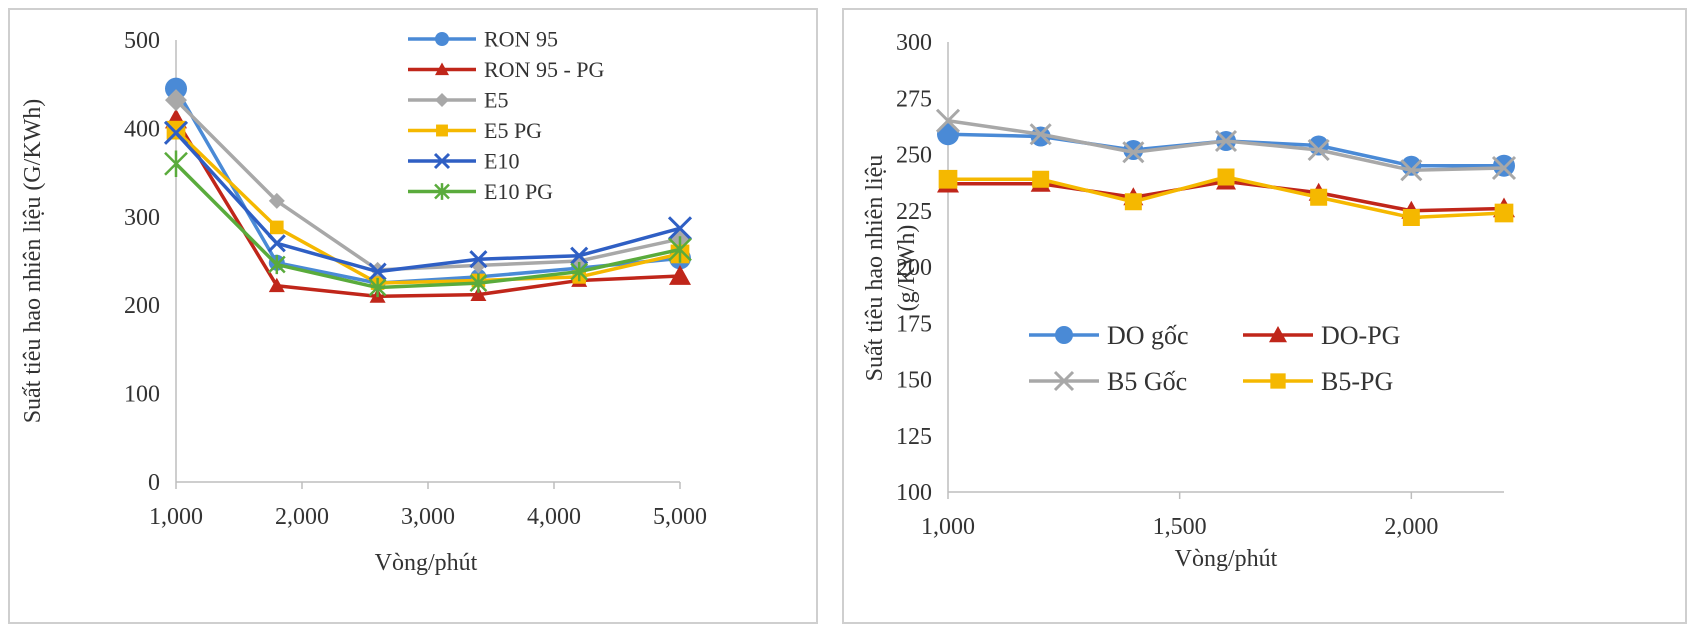 The height and width of the screenshot is (632, 1697). What do you see at coordinates (914, 212) in the screenshot?
I see `y-tick-label: 225` at bounding box center [914, 212].